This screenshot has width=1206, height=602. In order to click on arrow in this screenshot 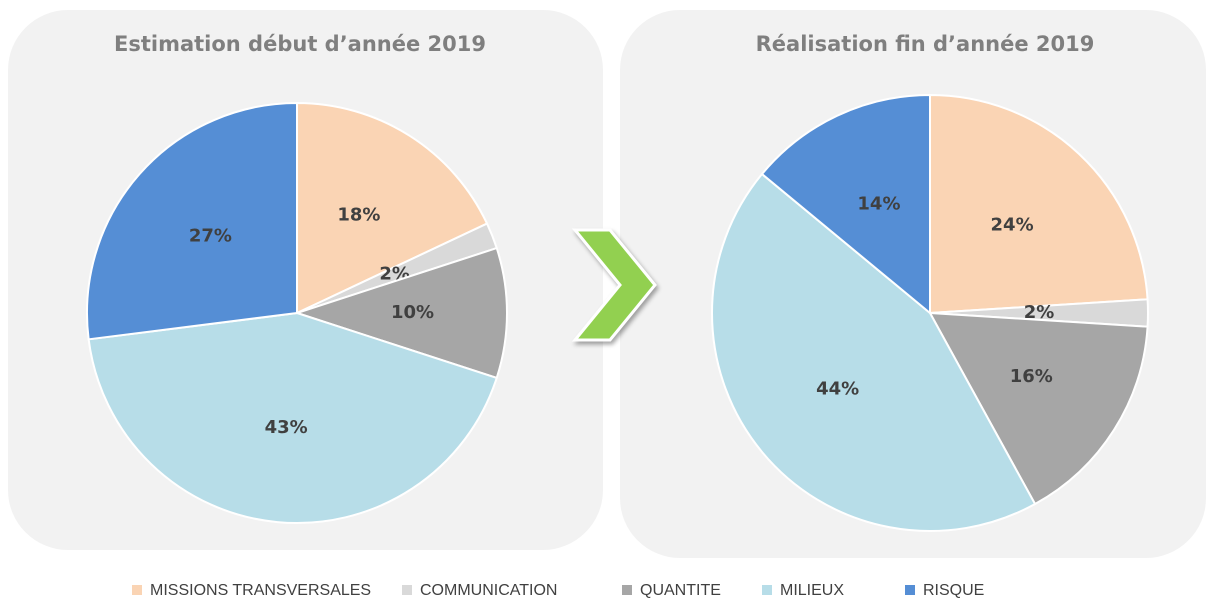, I will do `click(614, 285)`.